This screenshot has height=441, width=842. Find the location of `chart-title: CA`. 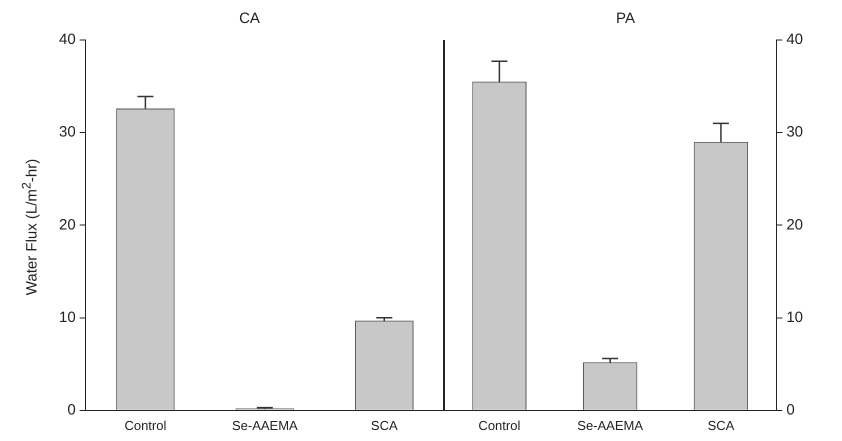

chart-title: CA is located at coordinates (249, 19).